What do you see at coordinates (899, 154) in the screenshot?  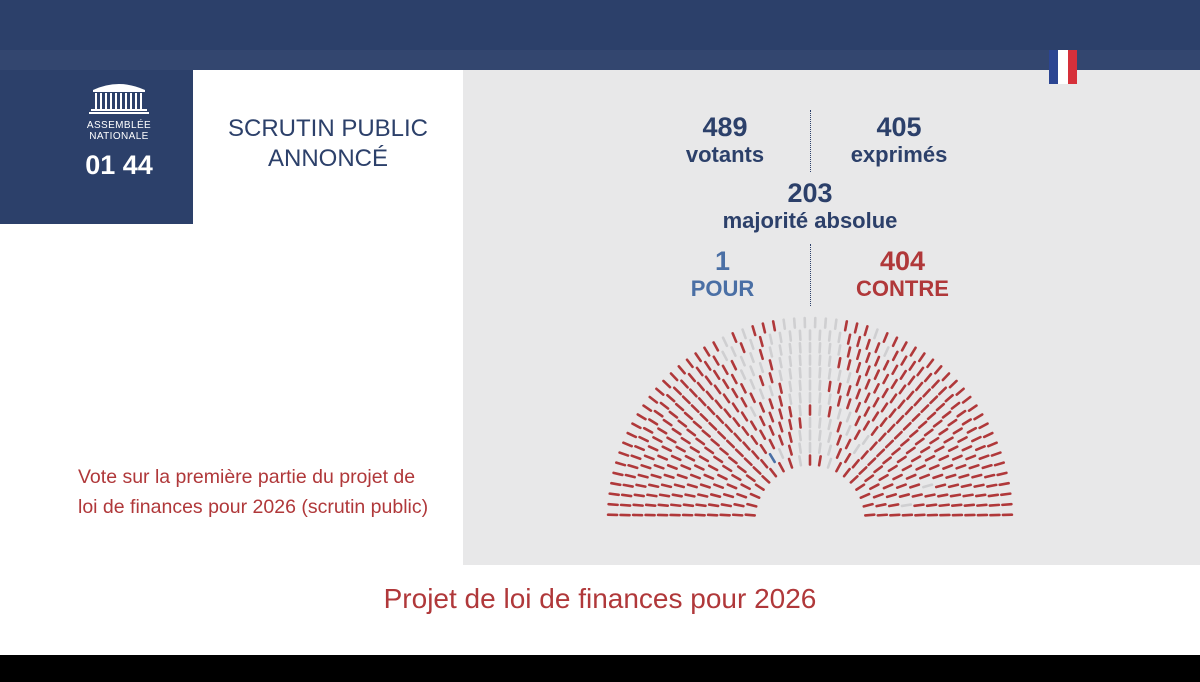 I see `exprimes-label: exprimés` at bounding box center [899, 154].